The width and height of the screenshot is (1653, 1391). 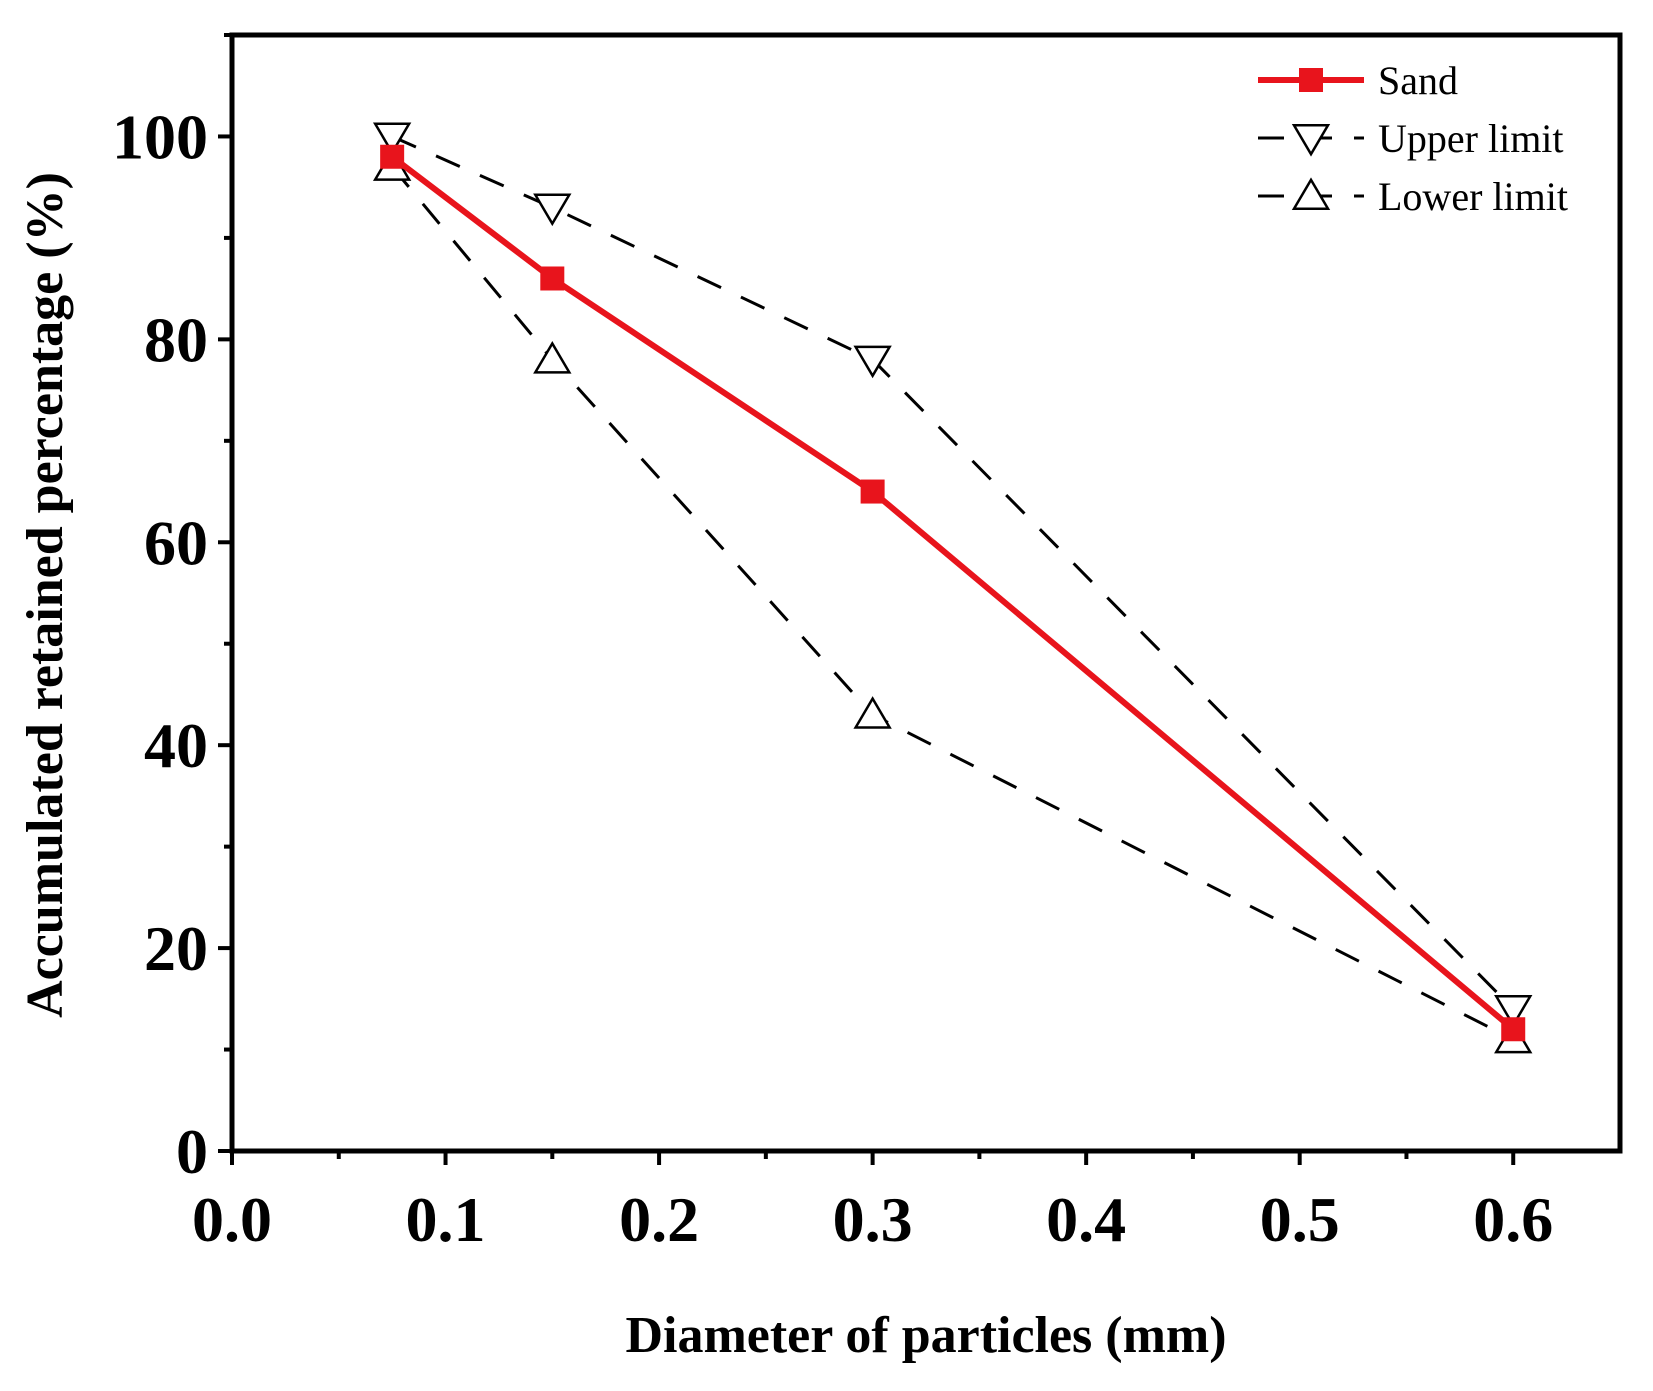 What do you see at coordinates (232, 1219) in the screenshot?
I see `x-tick-label: 0.0` at bounding box center [232, 1219].